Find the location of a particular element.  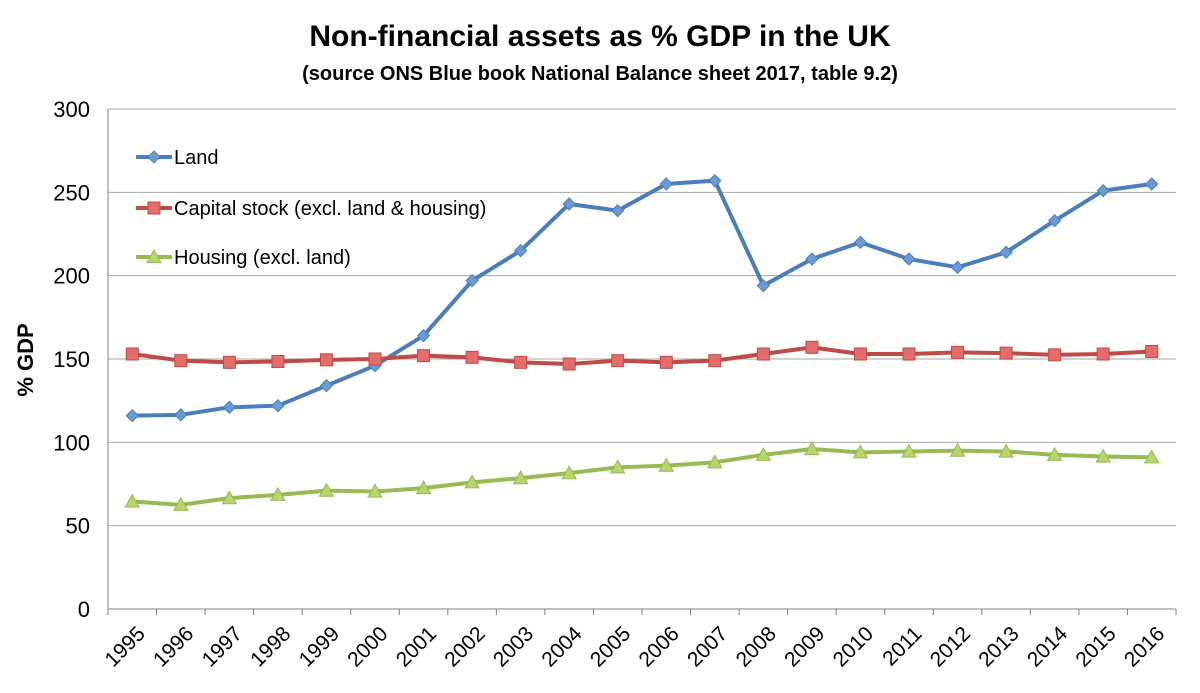

legend-item-2: Housing (excl. land) is located at coordinates (243, 258).